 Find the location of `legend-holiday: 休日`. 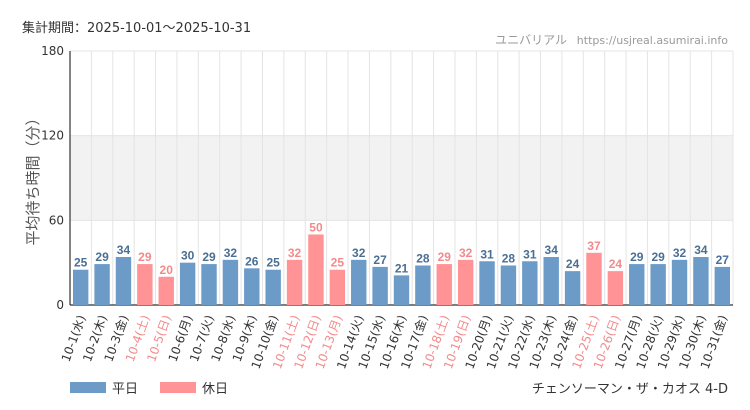

legend-holiday: 休日 is located at coordinates (194, 387).